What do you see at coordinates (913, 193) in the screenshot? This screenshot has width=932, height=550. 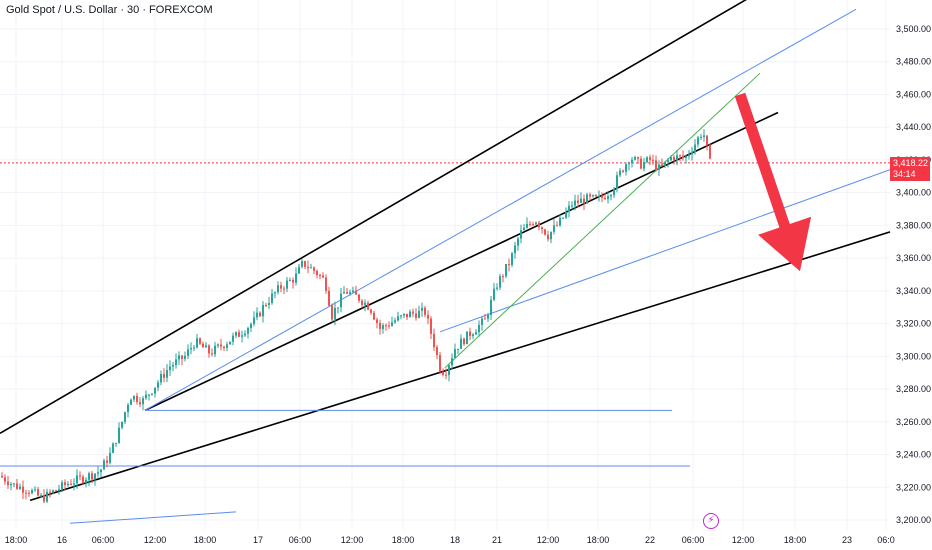 I see `y-tick-label: 3,400.00` at bounding box center [913, 193].